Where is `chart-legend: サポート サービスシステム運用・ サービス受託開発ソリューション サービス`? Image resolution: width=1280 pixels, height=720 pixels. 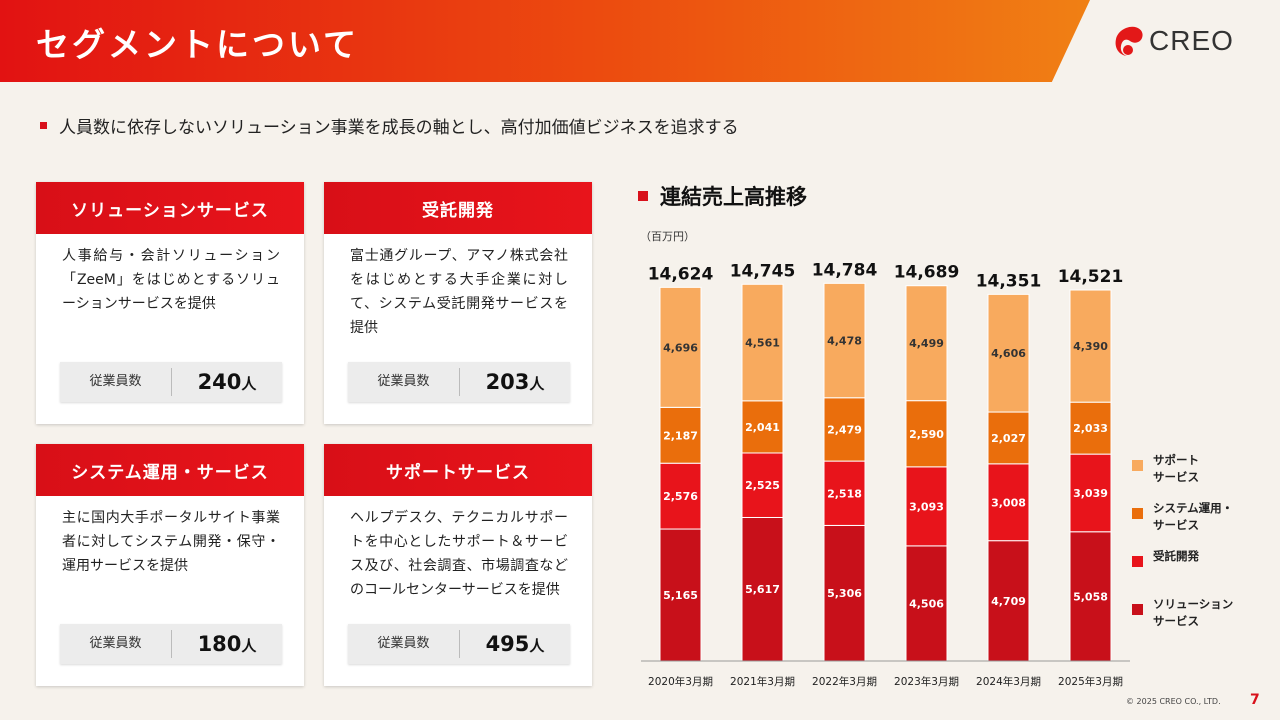 chart-legend: サポート サービスシステム運用・ サービス受託開発ソリューション サービス is located at coordinates (1197, 548).